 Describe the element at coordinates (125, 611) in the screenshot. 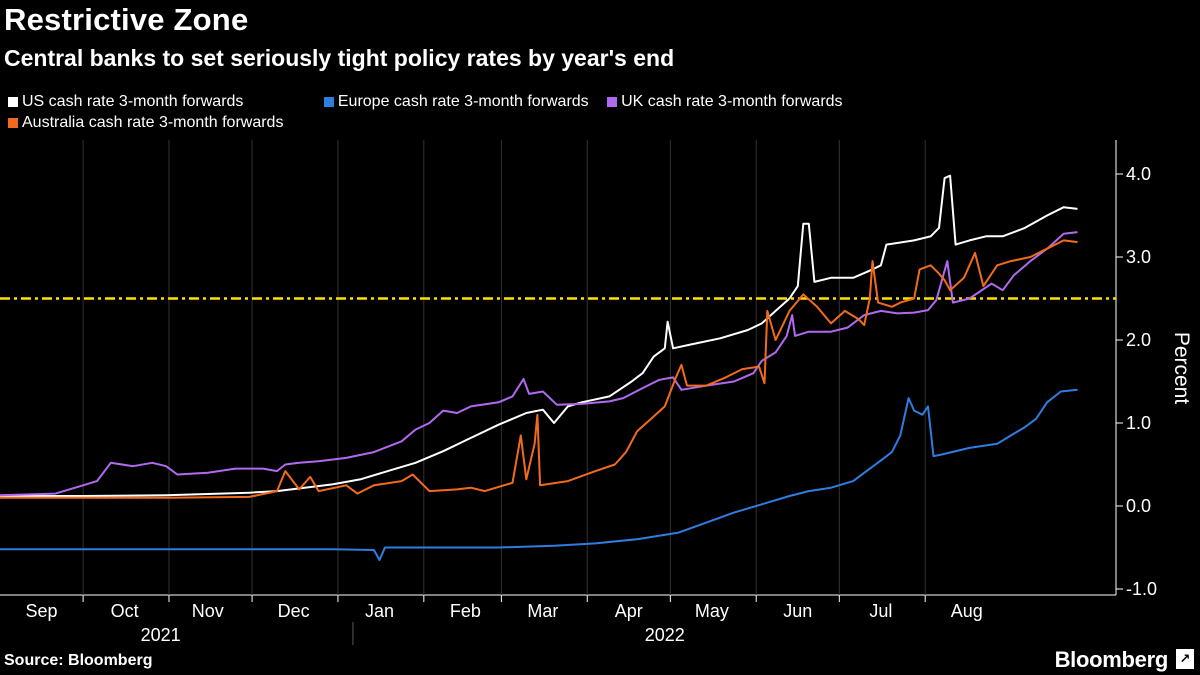

I see `x-tick-label-oct: Oct` at that location.